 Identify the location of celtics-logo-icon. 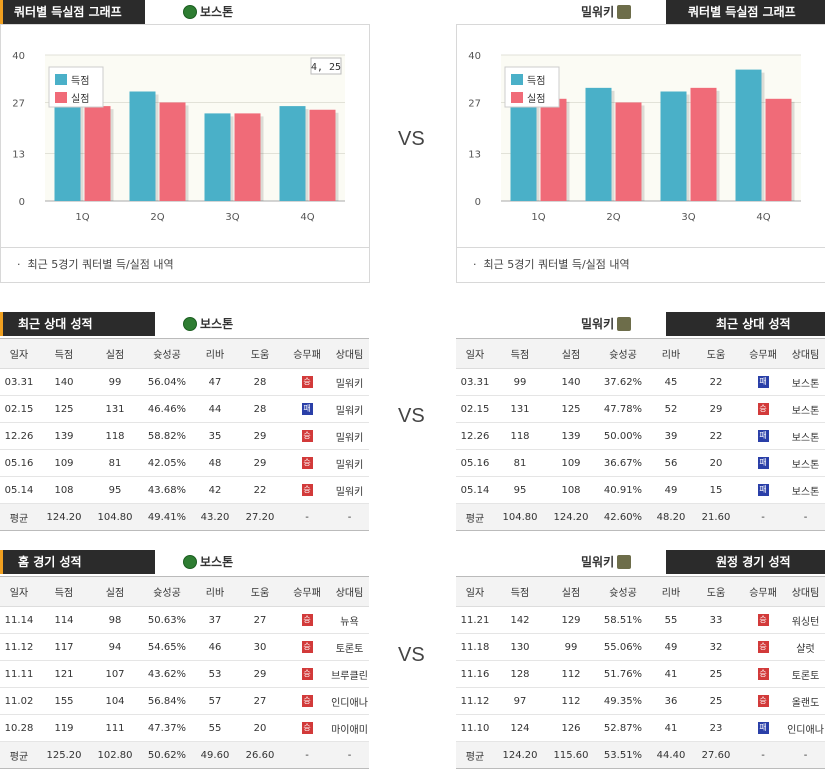
(190, 562).